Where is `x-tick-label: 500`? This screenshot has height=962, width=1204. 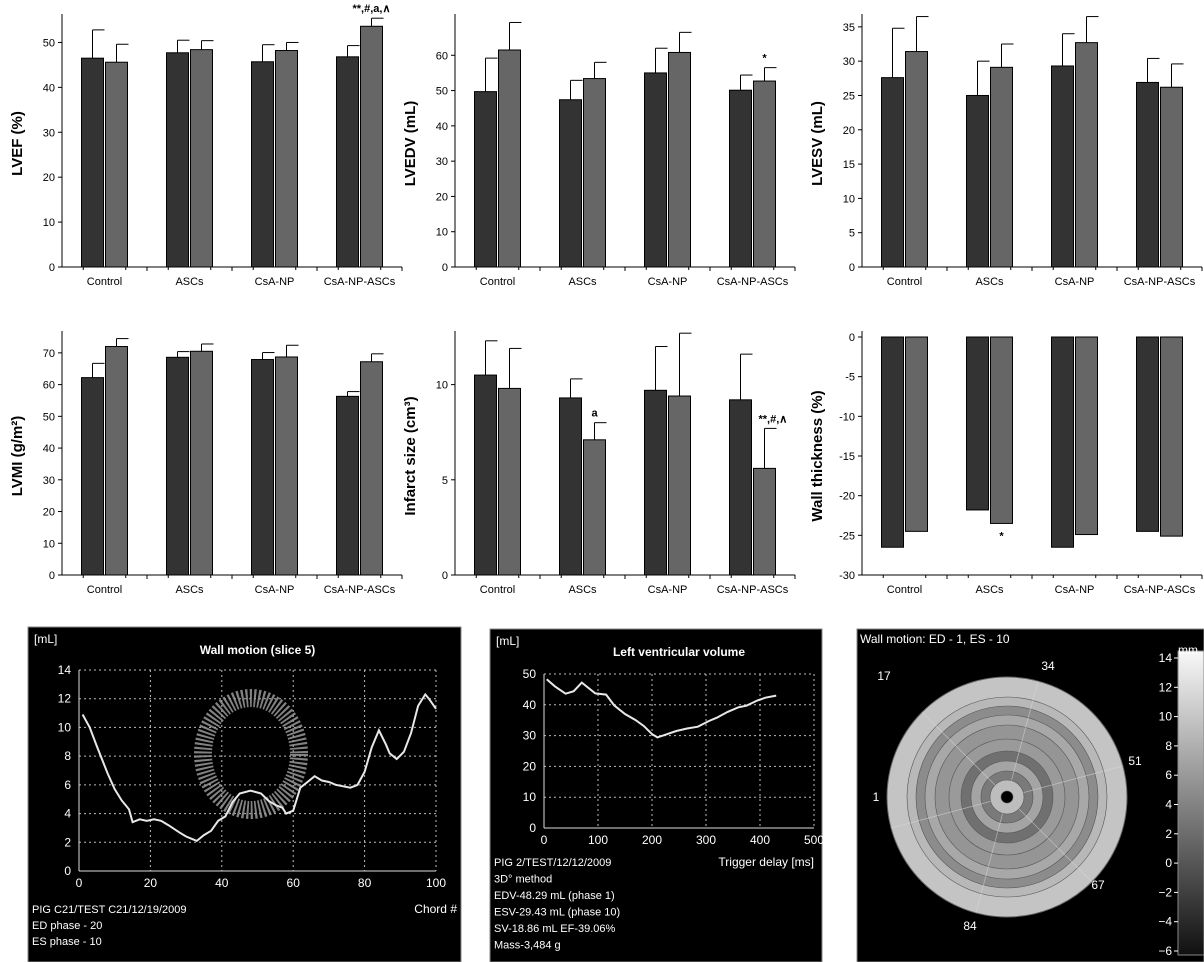 x-tick-label: 500 is located at coordinates (814, 840).